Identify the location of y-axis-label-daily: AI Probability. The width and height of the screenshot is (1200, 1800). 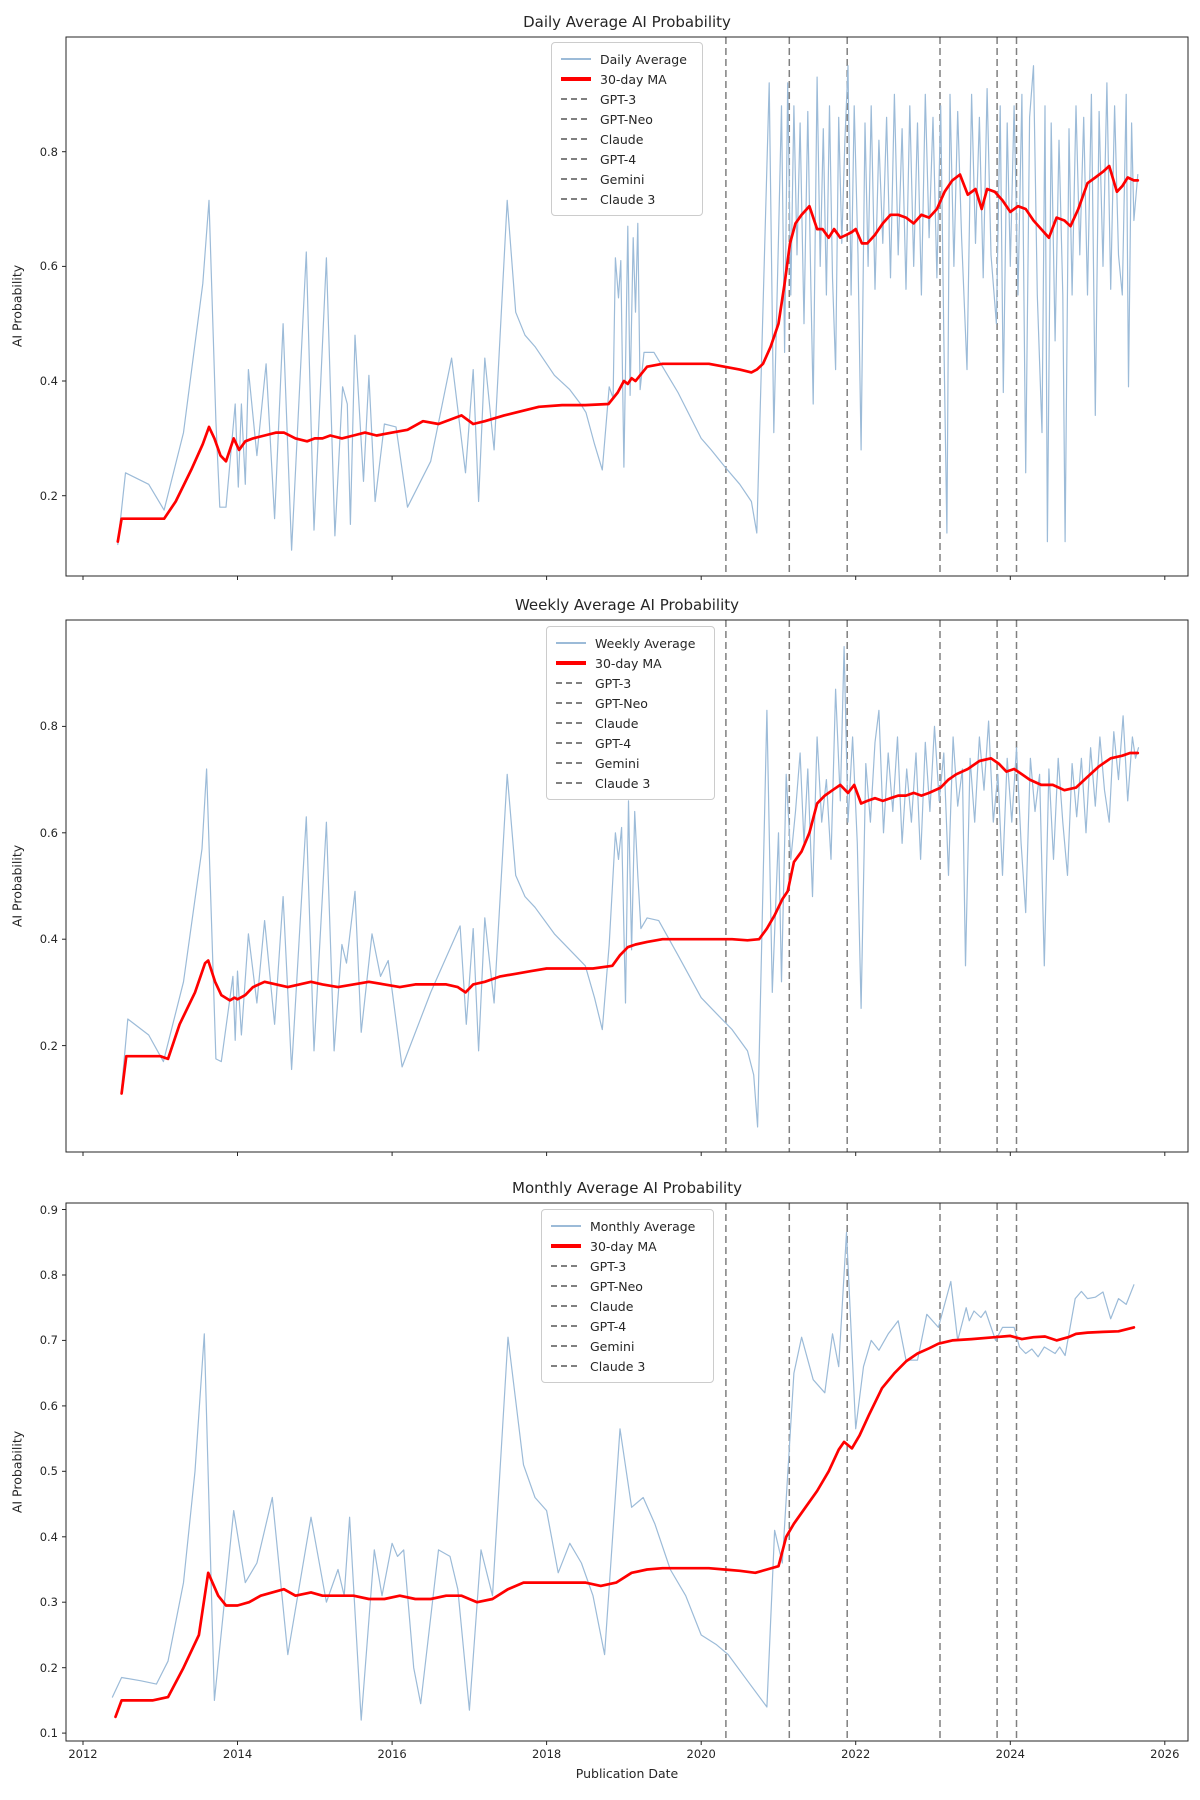
(17, 306).